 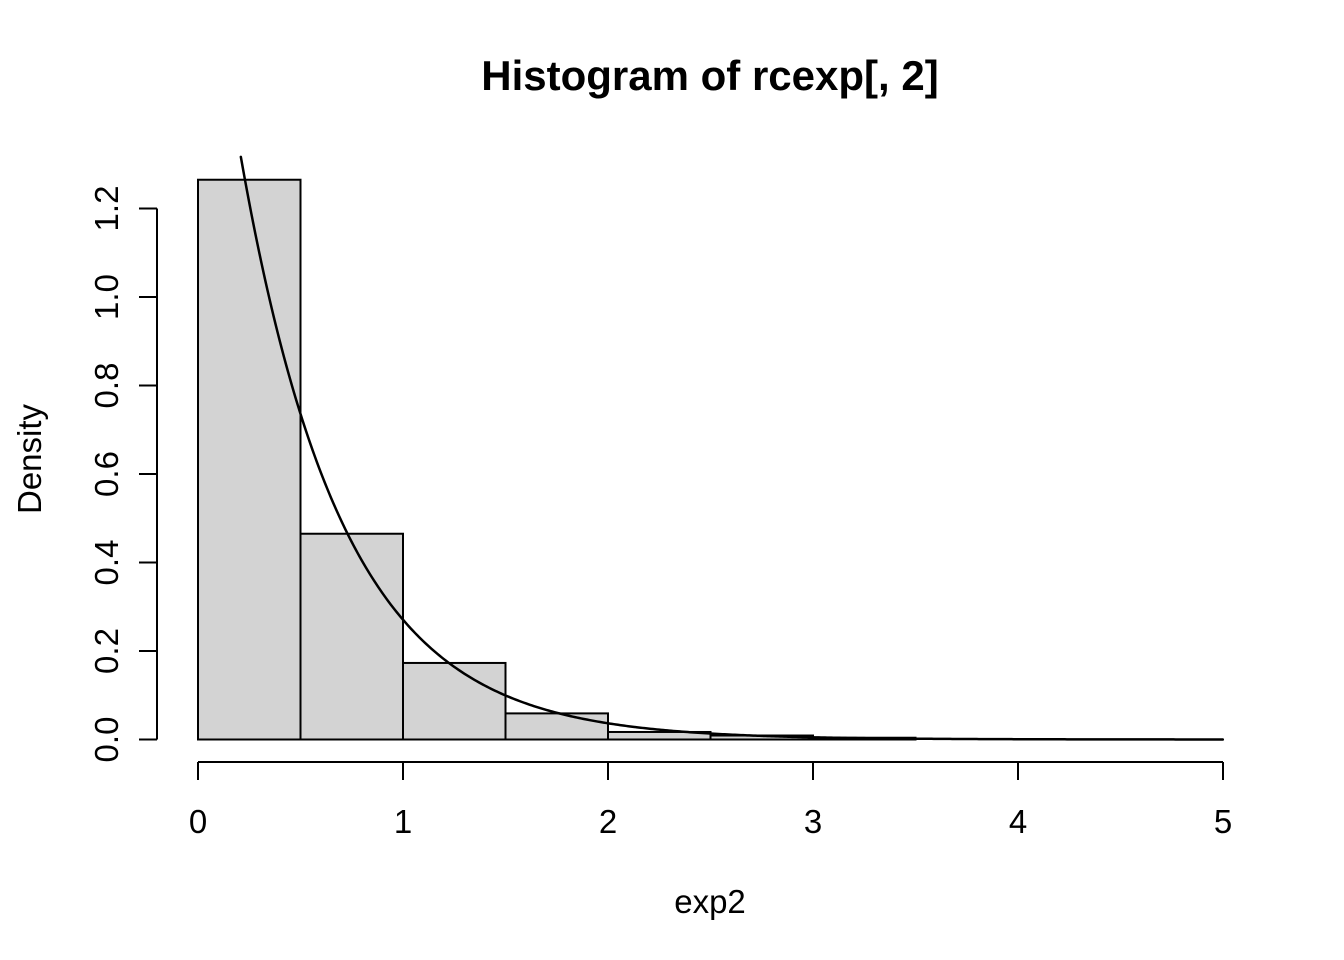 I want to click on x-tick-label: 2, so click(x=608, y=821).